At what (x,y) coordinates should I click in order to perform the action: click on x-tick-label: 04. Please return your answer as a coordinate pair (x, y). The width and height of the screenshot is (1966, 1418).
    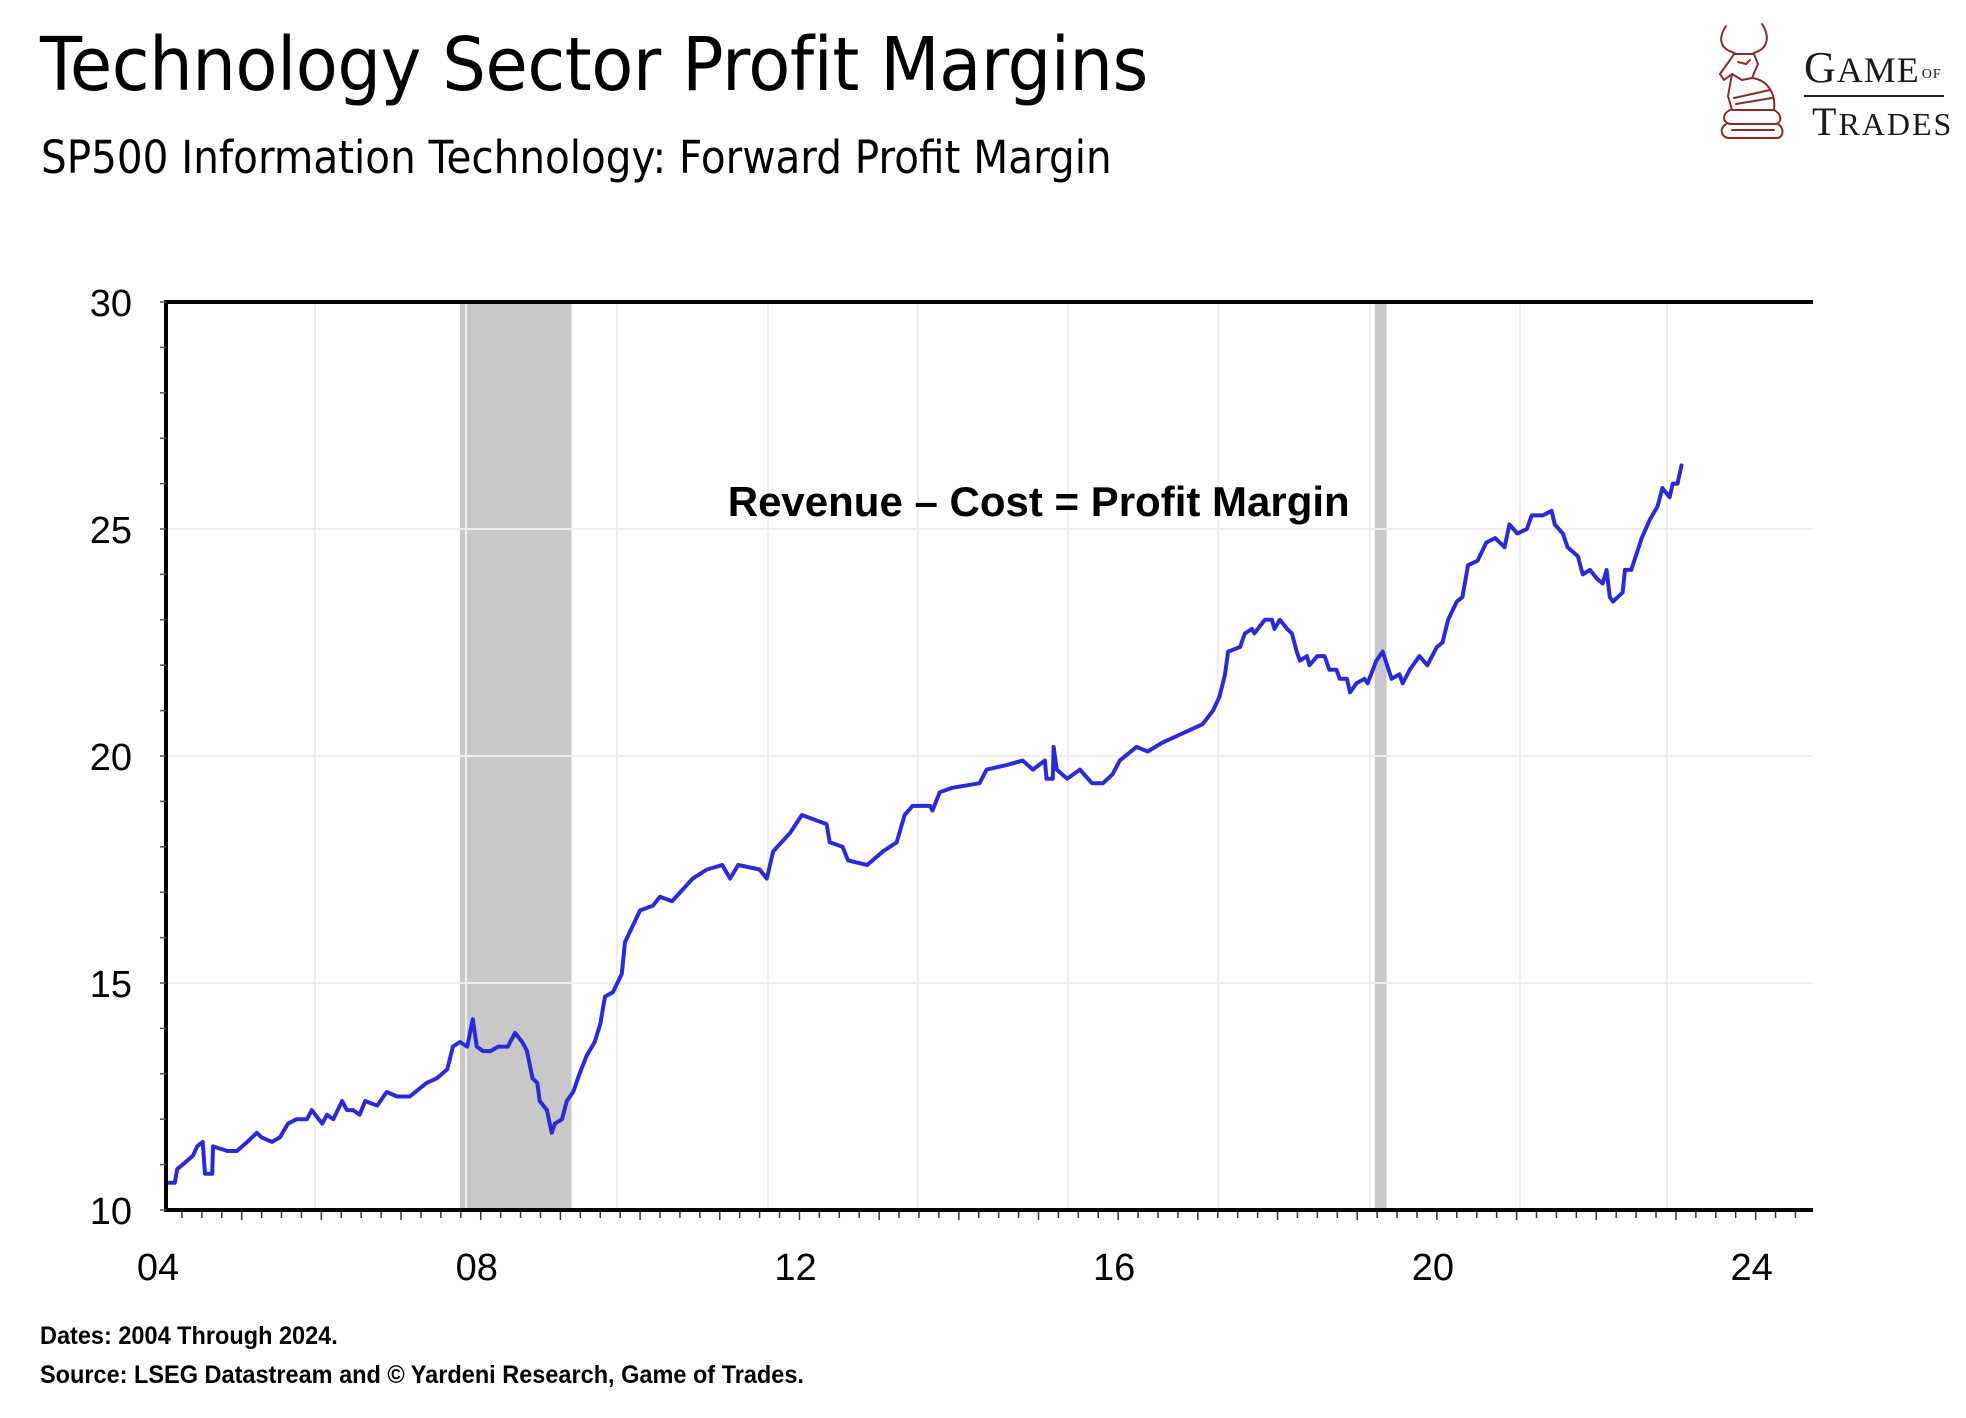
    Looking at the image, I should click on (158, 1268).